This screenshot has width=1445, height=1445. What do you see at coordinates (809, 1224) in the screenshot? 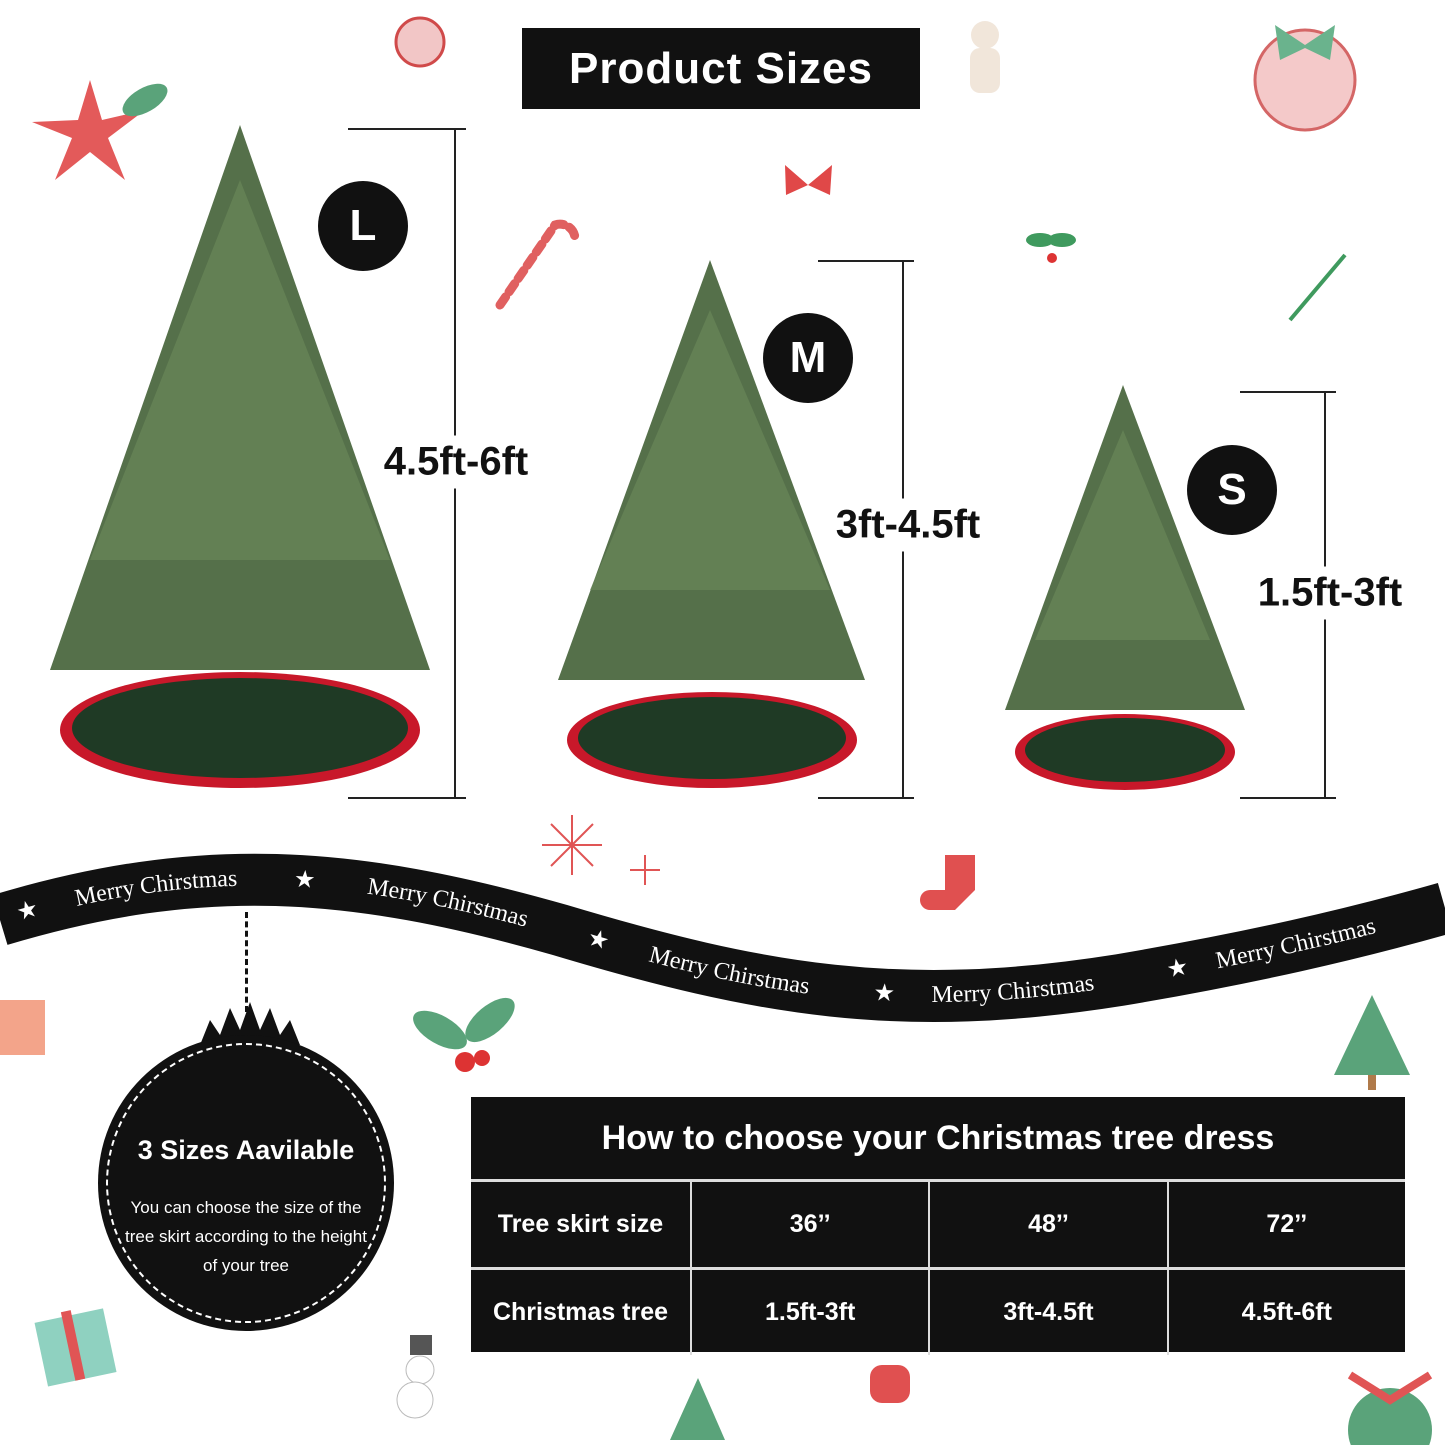
I see `table-cell: 36’’` at bounding box center [809, 1224].